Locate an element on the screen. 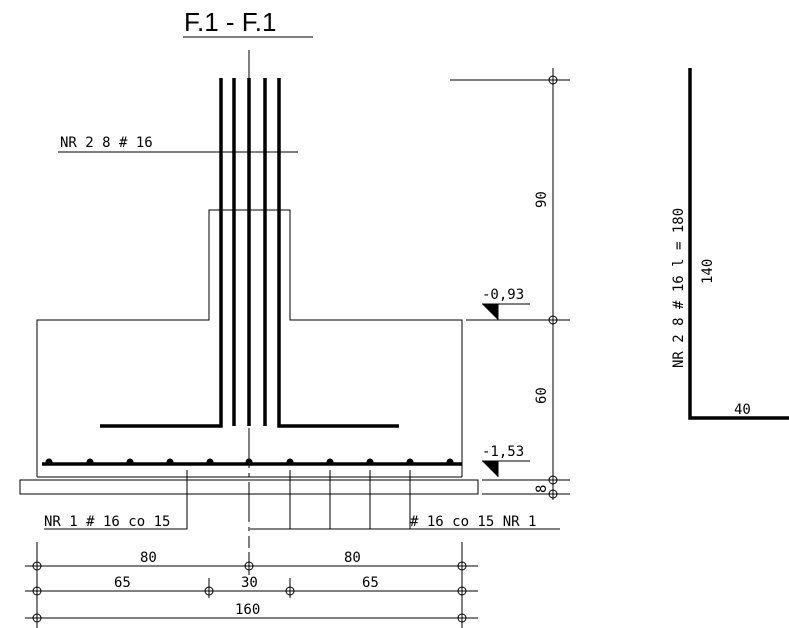 The image size is (789, 628). bar-schedule-horizontal-length: 40 is located at coordinates (742, 410).